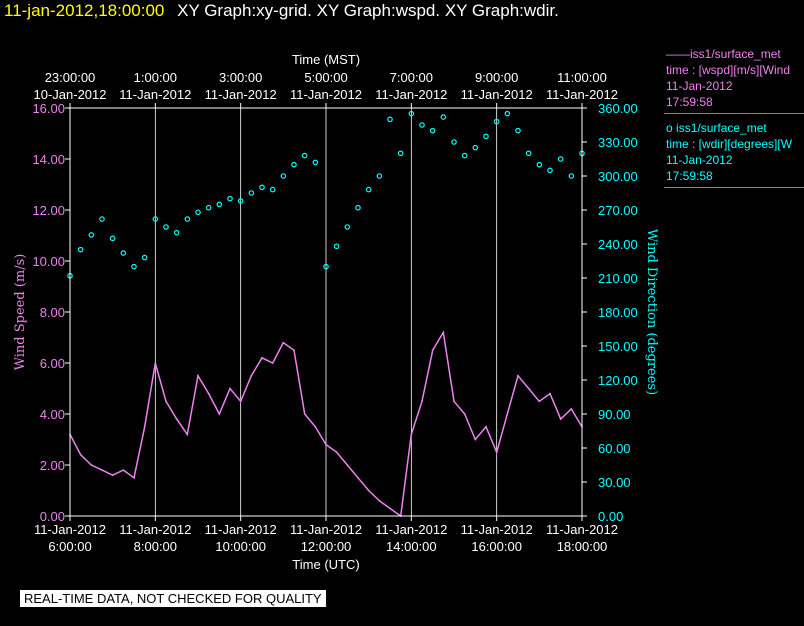 This screenshot has width=804, height=626. Describe the element at coordinates (20, 312) in the screenshot. I see `left-axis-label: Wind Speed (m/s)` at that location.